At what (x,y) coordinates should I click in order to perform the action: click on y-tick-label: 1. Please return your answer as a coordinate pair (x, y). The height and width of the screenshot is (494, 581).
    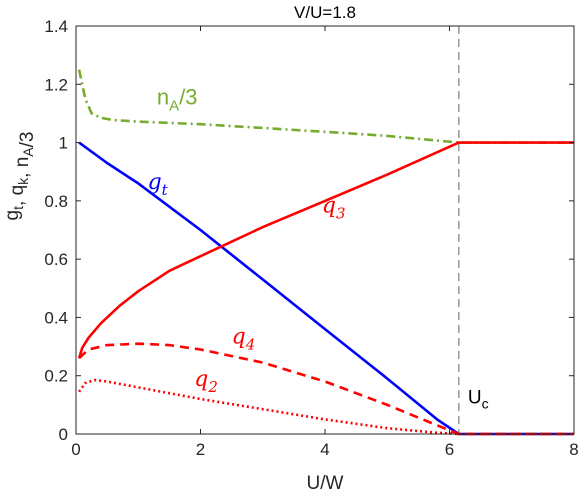
    Looking at the image, I should click on (63, 143).